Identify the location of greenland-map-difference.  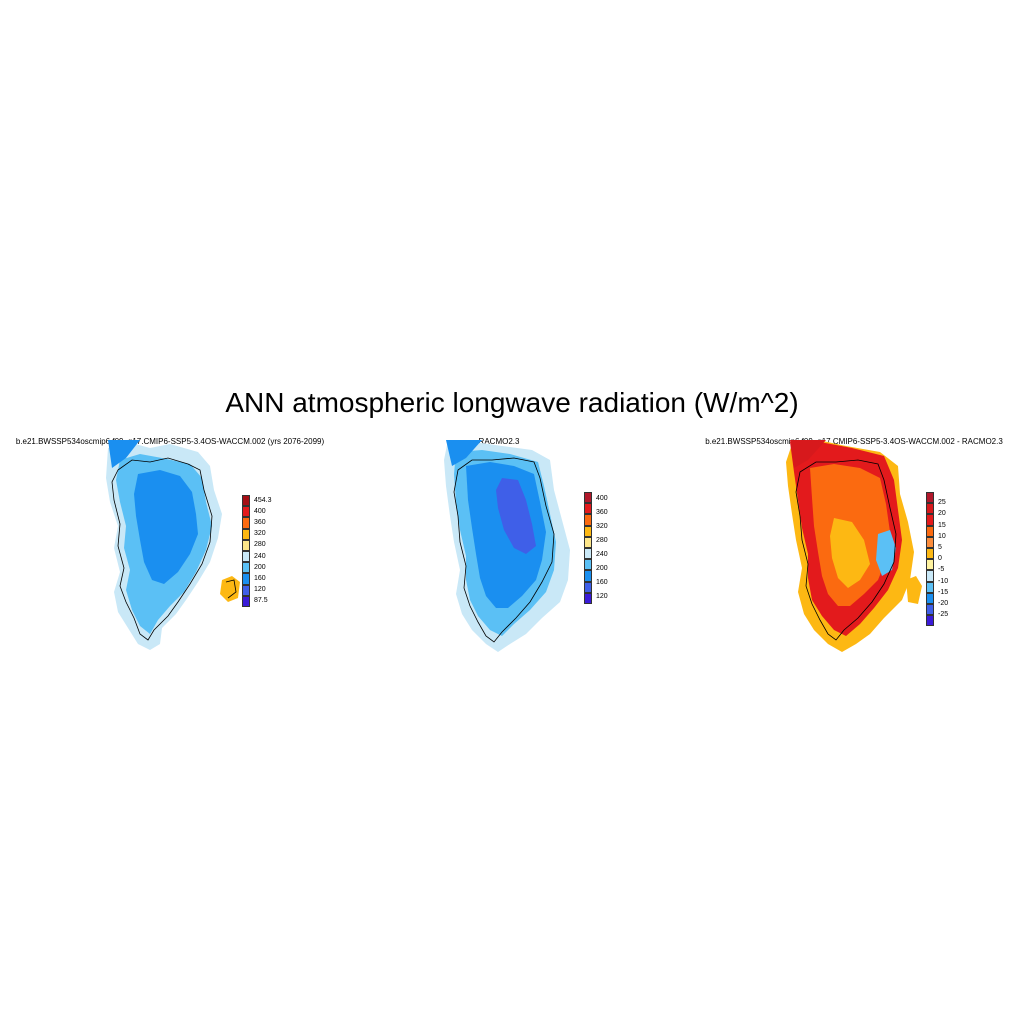
(854, 546).